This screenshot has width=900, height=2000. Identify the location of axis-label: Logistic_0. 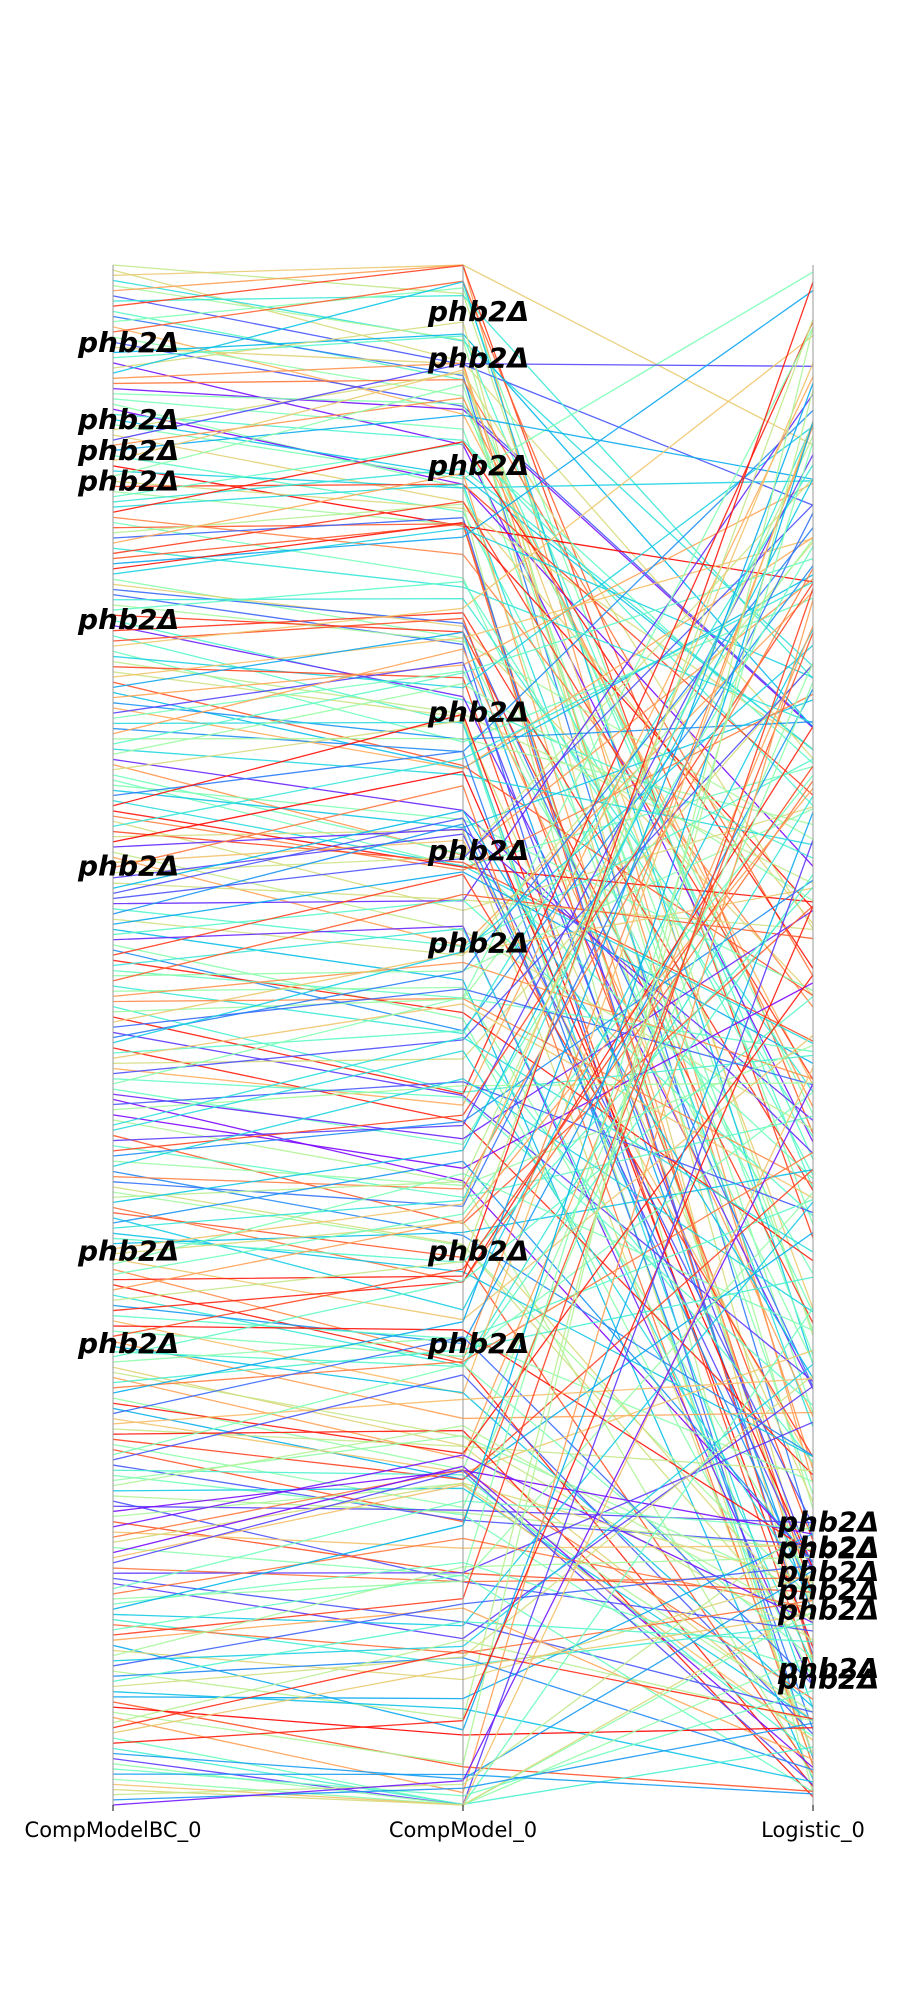
(813, 1830).